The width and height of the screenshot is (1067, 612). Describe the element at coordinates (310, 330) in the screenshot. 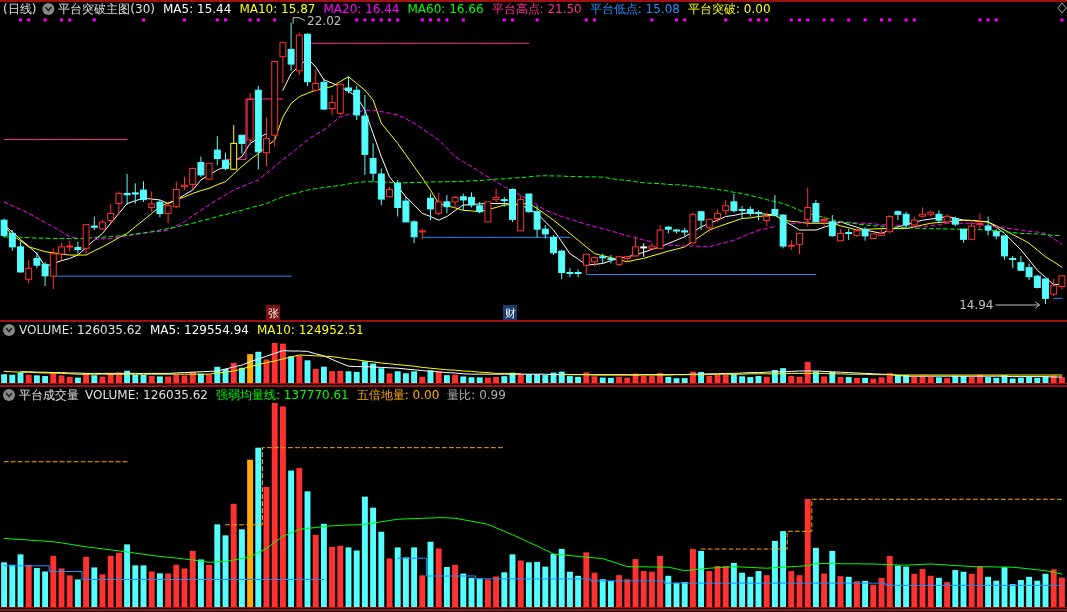

I see `series-label: MA10: 124952.51` at that location.